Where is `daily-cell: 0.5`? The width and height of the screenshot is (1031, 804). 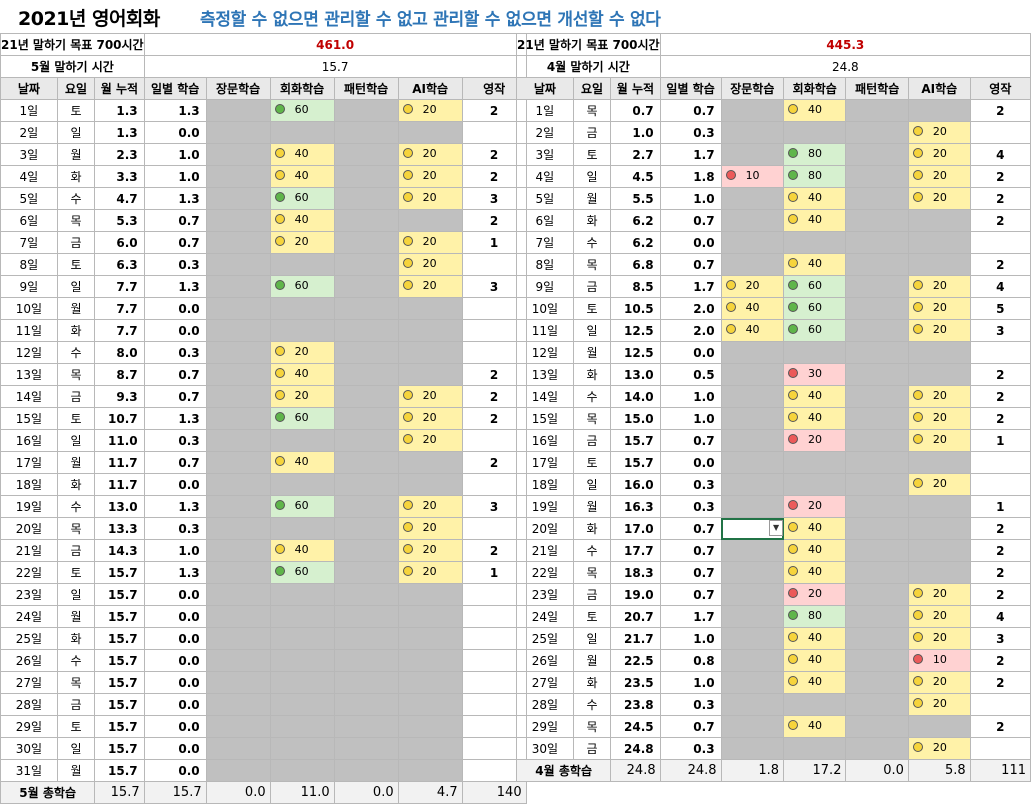
daily-cell: 0.5 is located at coordinates (690, 374).